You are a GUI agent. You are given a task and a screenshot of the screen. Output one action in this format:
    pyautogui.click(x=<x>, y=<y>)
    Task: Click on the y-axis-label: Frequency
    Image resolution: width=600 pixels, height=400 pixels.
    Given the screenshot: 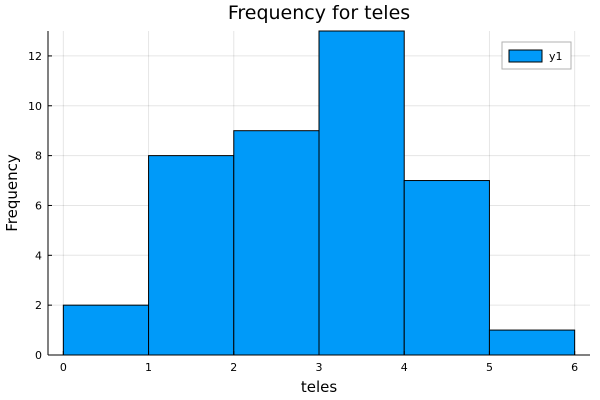 What is the action you would take?
    pyautogui.click(x=12, y=193)
    